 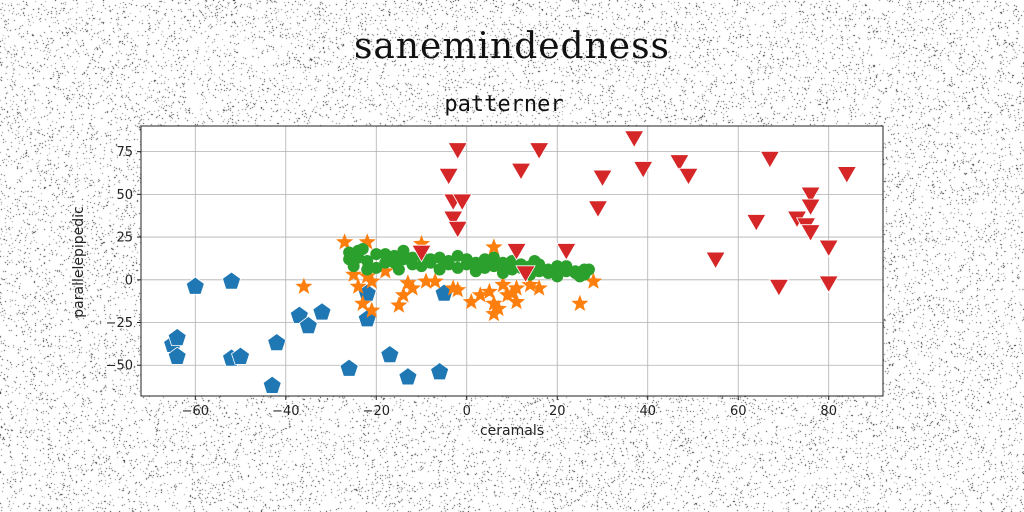 What do you see at coordinates (124, 238) in the screenshot?
I see `y-tick-label: 25` at bounding box center [124, 238].